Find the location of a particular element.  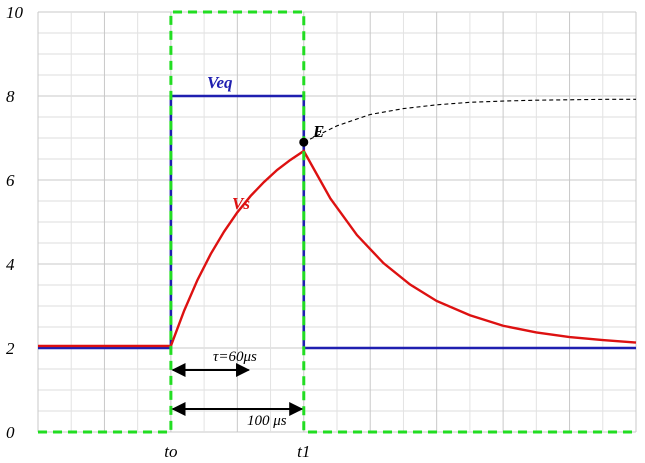

veq-label: Veq is located at coordinates (220, 82).